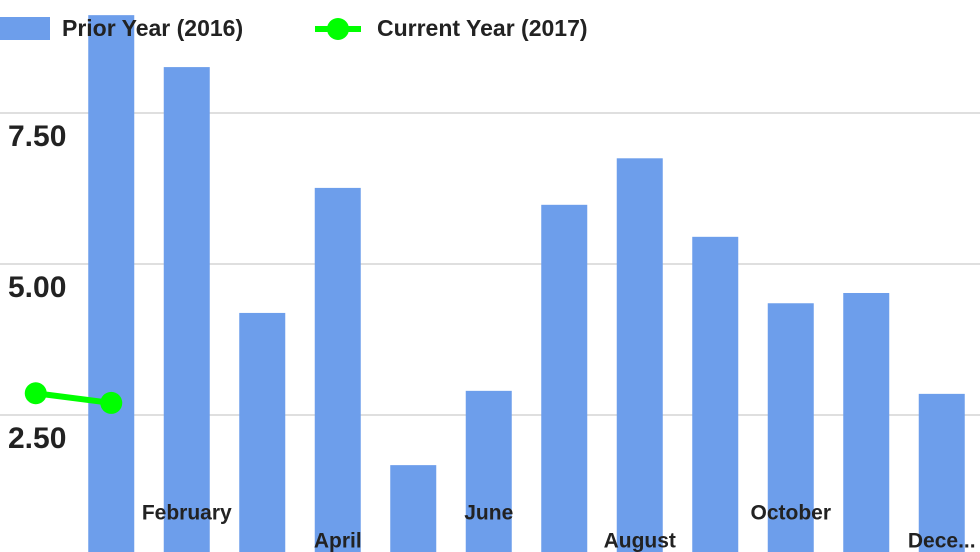 Image resolution: width=980 pixels, height=552 pixels. What do you see at coordinates (73, 398) in the screenshot?
I see `line` at bounding box center [73, 398].